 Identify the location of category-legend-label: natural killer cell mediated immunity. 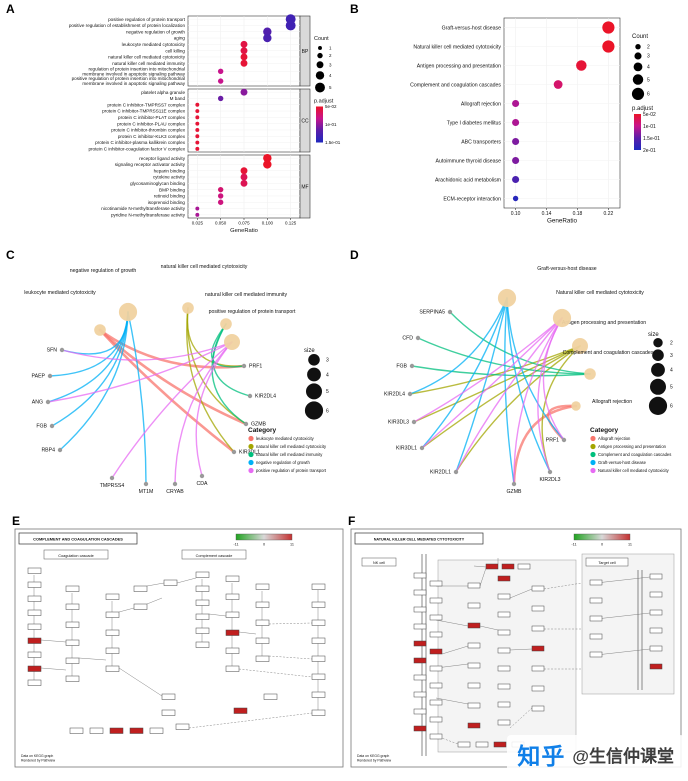
(289, 454).